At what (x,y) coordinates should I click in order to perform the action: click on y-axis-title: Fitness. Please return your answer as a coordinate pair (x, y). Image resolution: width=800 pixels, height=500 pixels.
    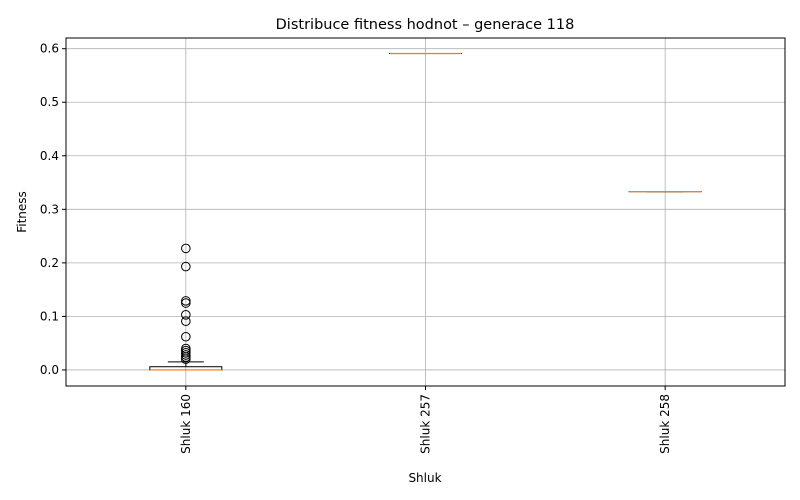
    Looking at the image, I should click on (22, 212).